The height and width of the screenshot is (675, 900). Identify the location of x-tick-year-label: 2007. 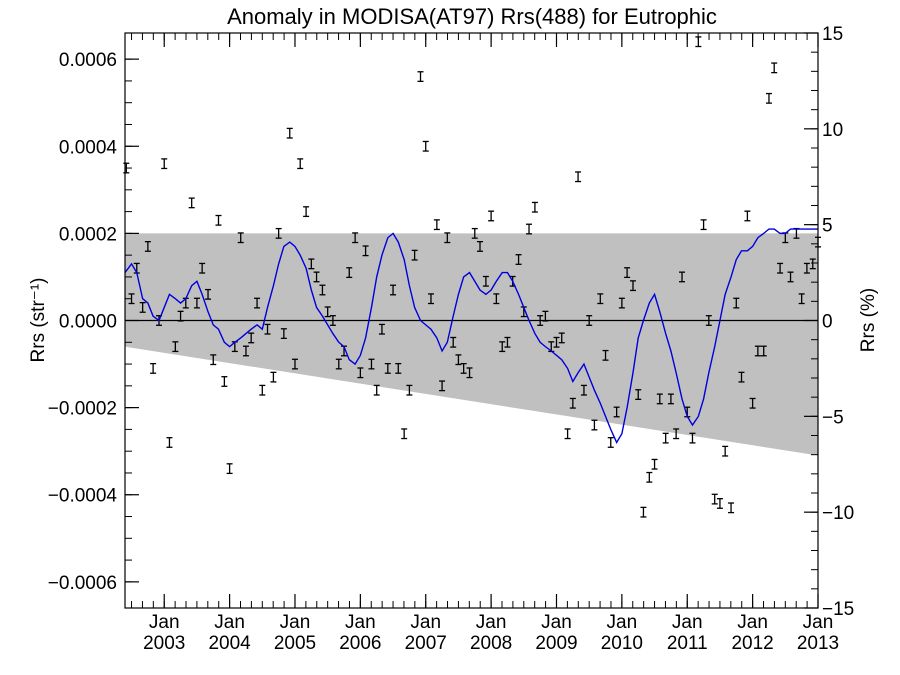
(426, 643).